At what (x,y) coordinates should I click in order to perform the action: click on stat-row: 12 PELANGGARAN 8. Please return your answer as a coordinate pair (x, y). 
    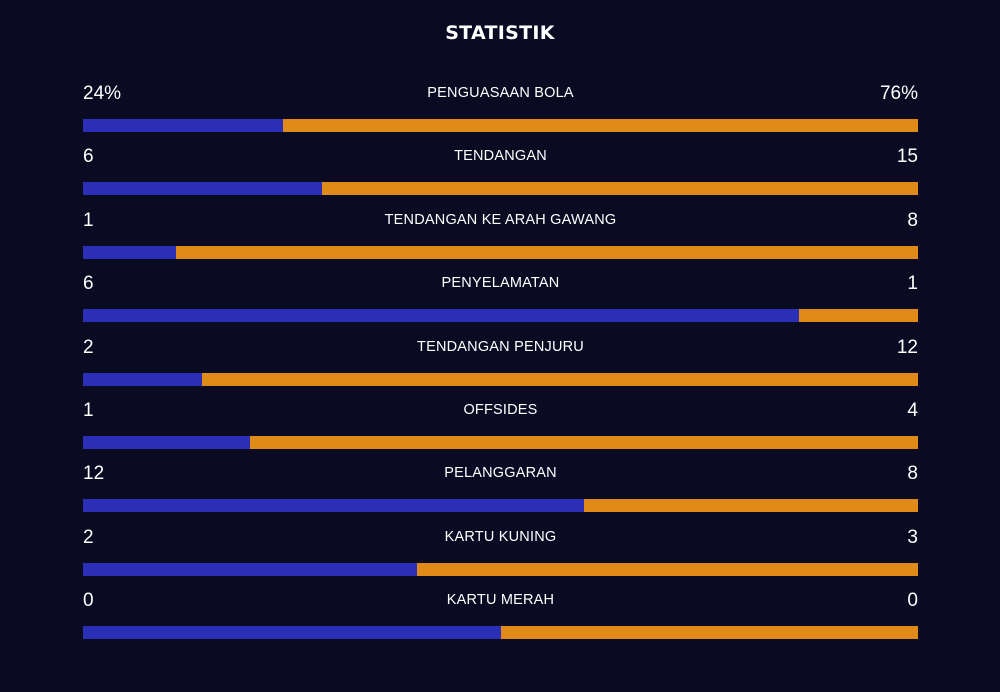
    Looking at the image, I should click on (500, 490).